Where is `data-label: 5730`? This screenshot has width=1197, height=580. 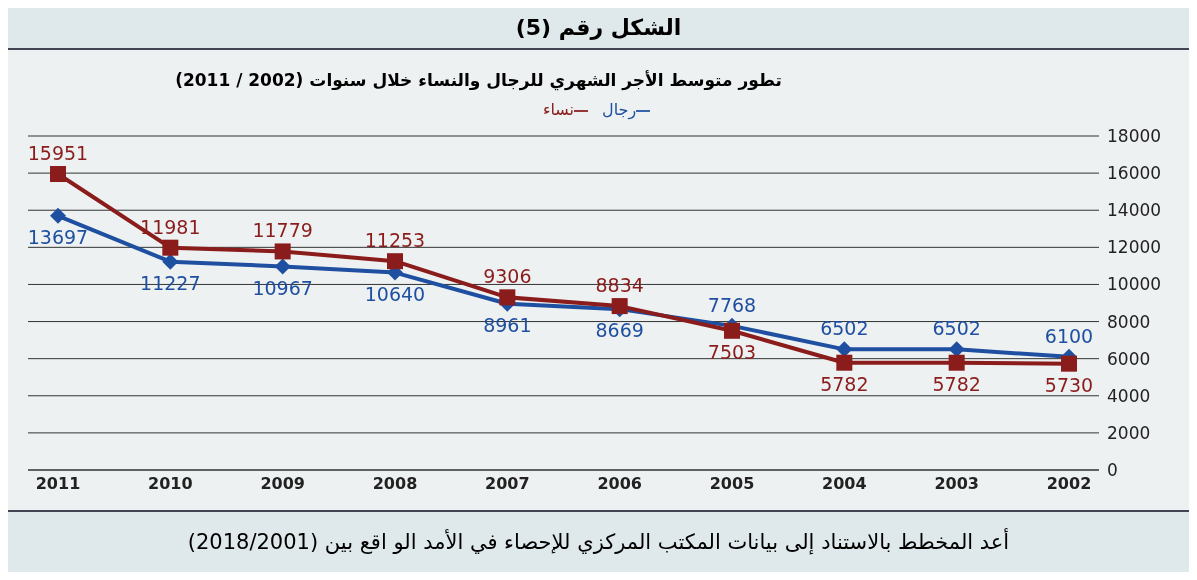
data-label: 5730 is located at coordinates (1069, 384).